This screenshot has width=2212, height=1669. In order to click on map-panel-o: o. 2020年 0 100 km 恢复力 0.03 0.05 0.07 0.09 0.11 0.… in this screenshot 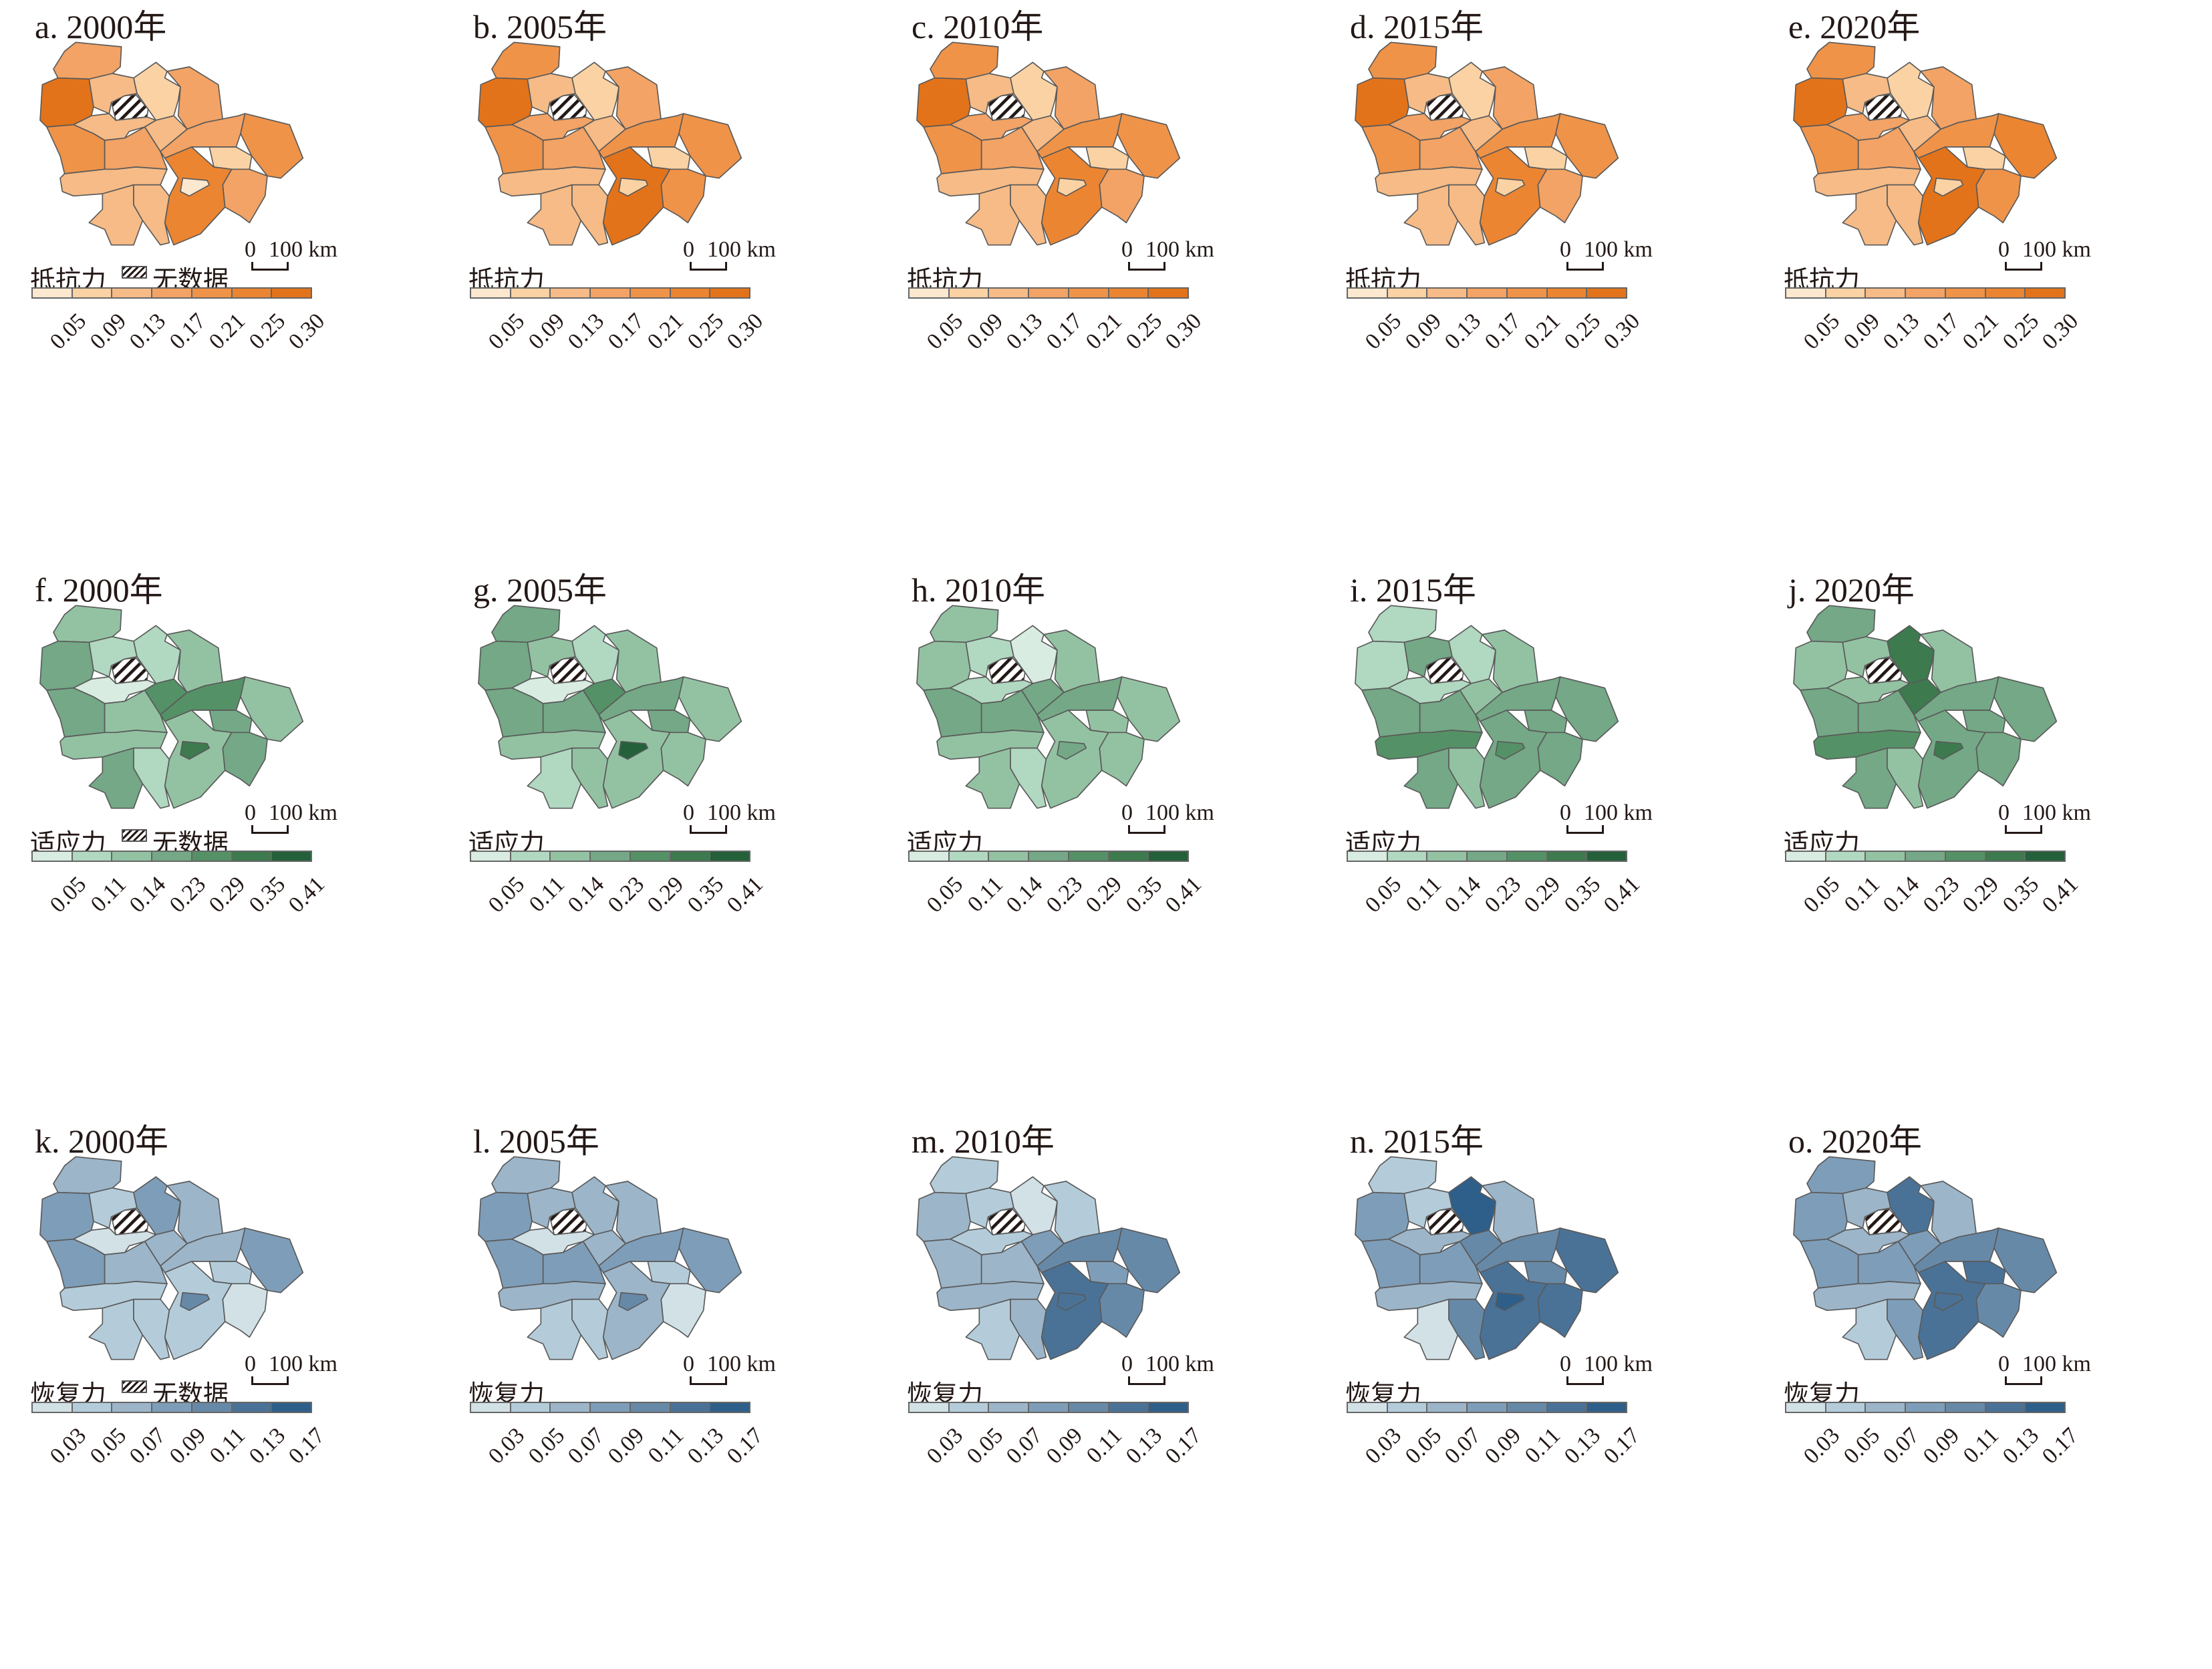, I will do `click(1973, 1391)`.